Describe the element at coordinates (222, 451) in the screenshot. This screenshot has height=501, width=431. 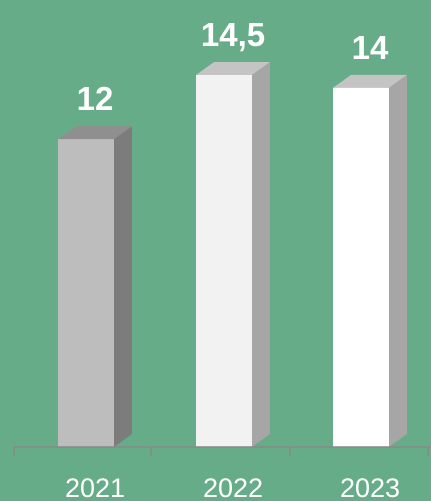
I see `x-axis` at that location.